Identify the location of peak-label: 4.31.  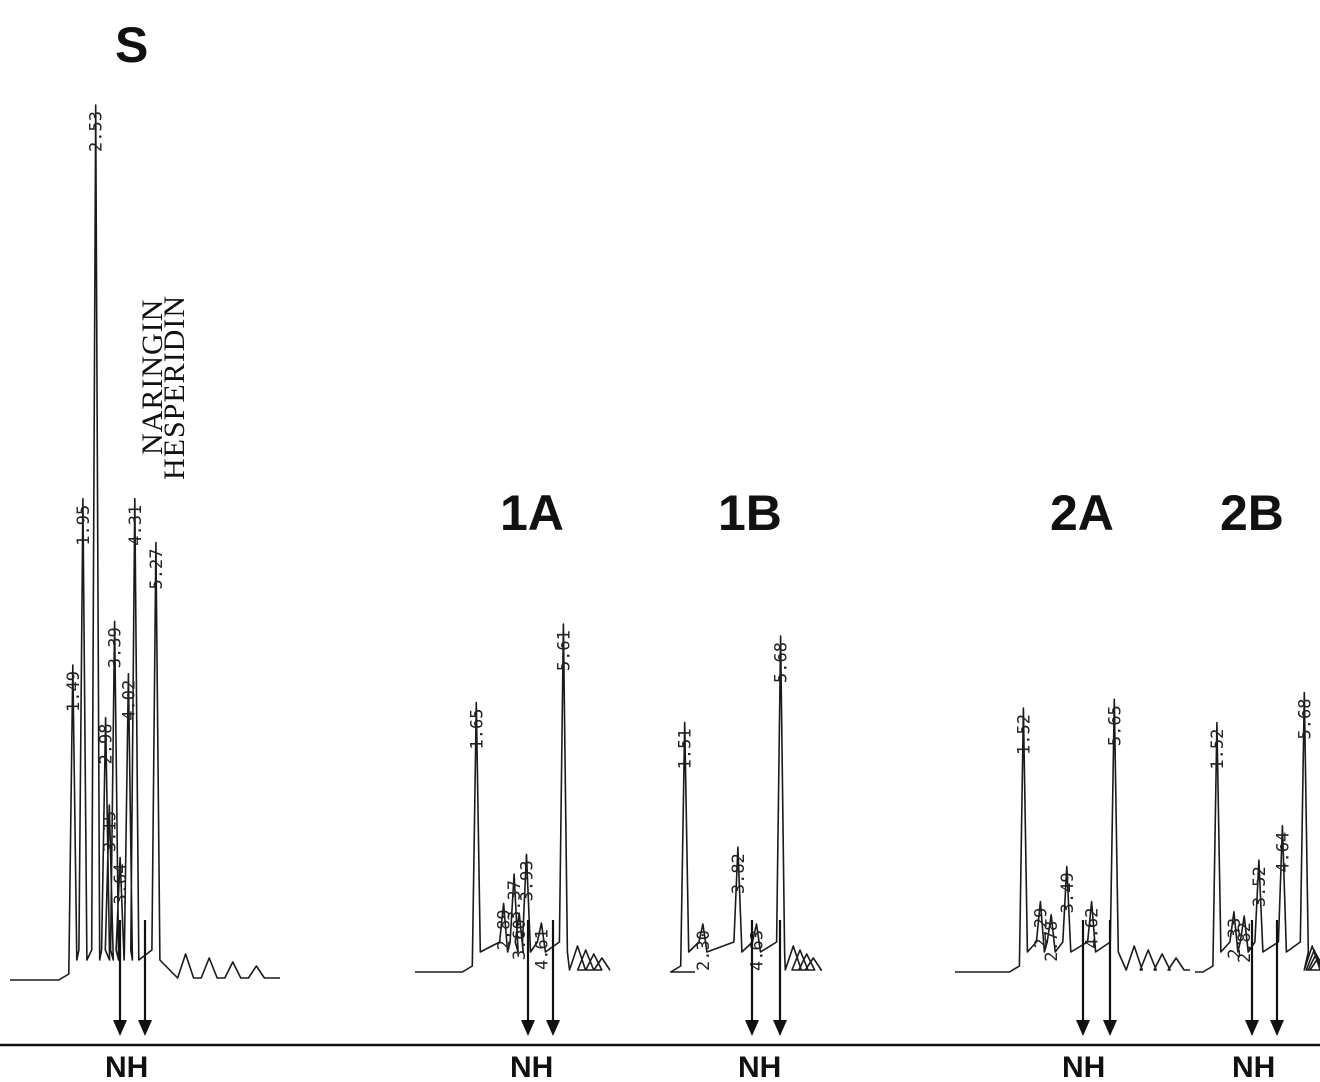
(136, 525).